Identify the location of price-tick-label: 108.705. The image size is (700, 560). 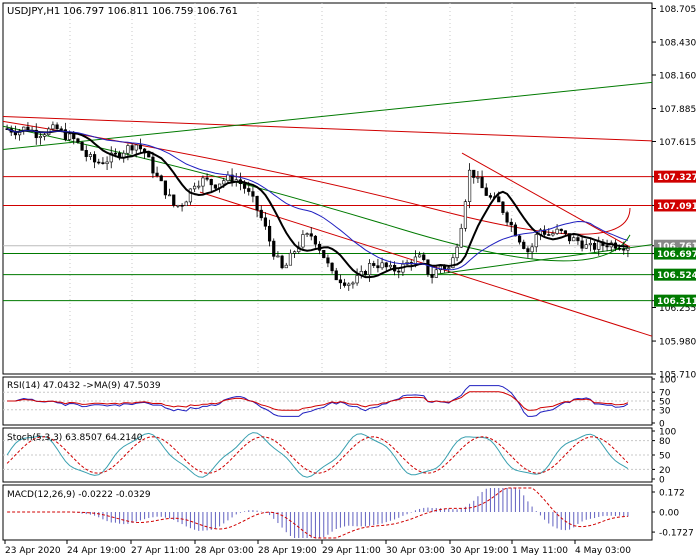
(677, 10).